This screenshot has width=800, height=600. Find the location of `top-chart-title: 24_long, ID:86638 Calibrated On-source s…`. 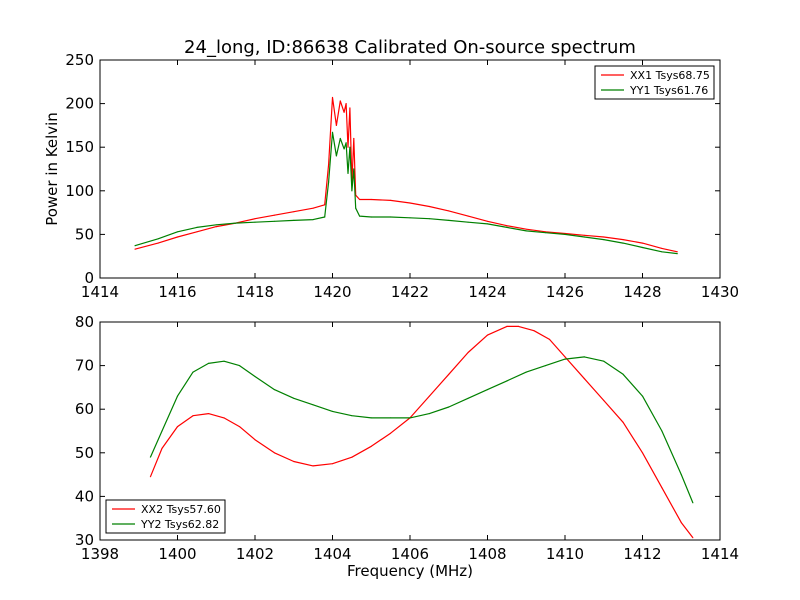

top-chart-title: 24_long, ID:86638 Calibrated On-source s… is located at coordinates (410, 47).